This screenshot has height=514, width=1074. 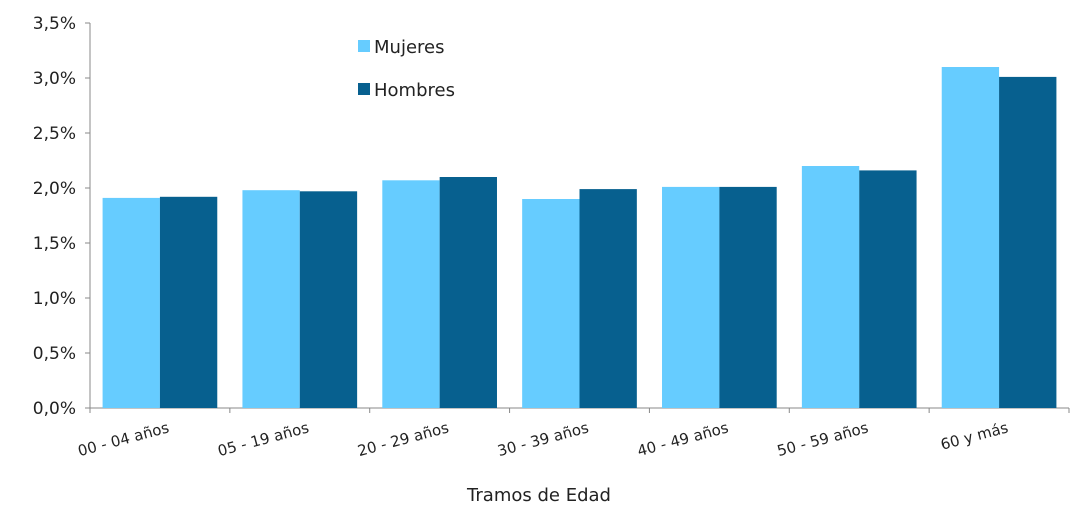 I want to click on x-tick-label: 50 - 59 años, so click(x=822, y=439).